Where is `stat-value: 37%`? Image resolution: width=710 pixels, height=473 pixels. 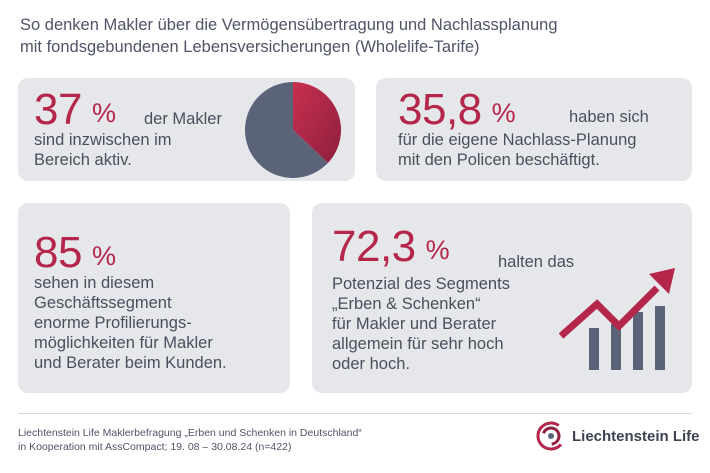 stat-value: 37% is located at coordinates (75, 111).